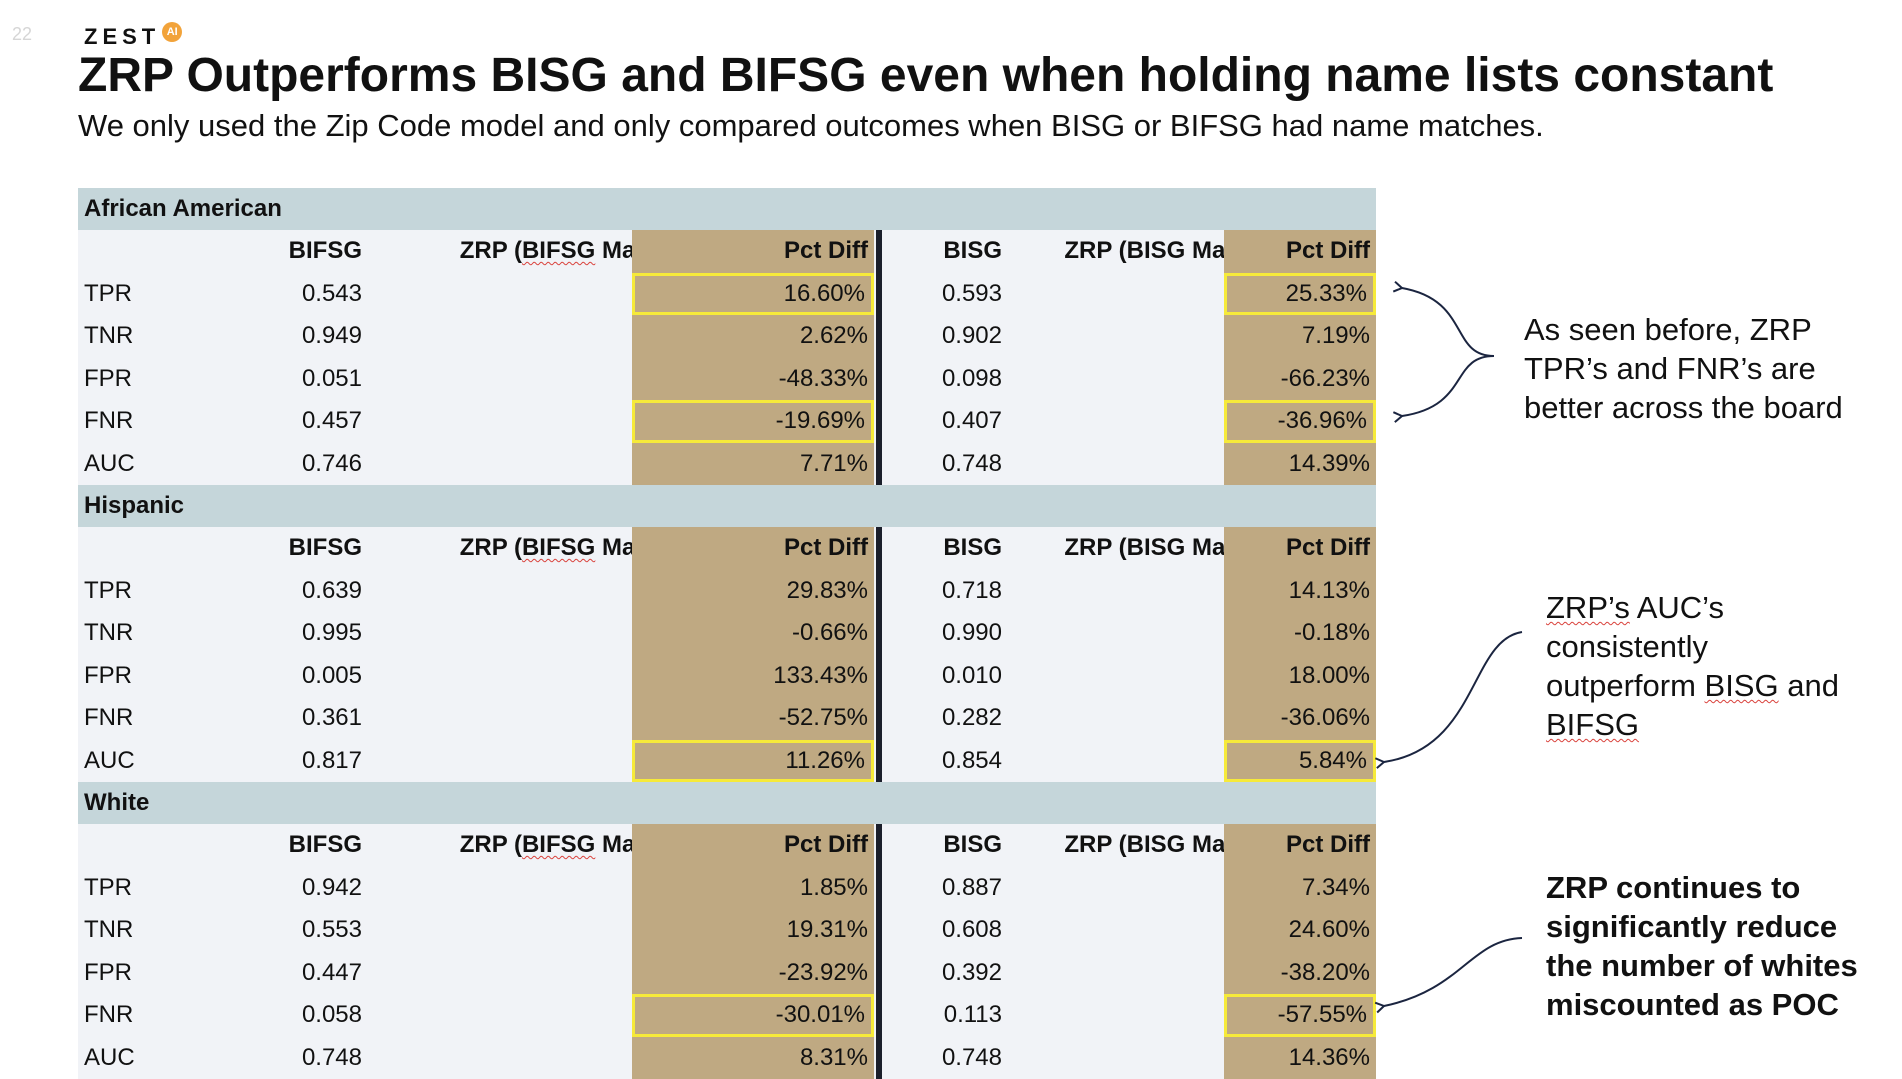 The image size is (1902, 1079). I want to click on brace-arrow-lower, so click(1448, 386).